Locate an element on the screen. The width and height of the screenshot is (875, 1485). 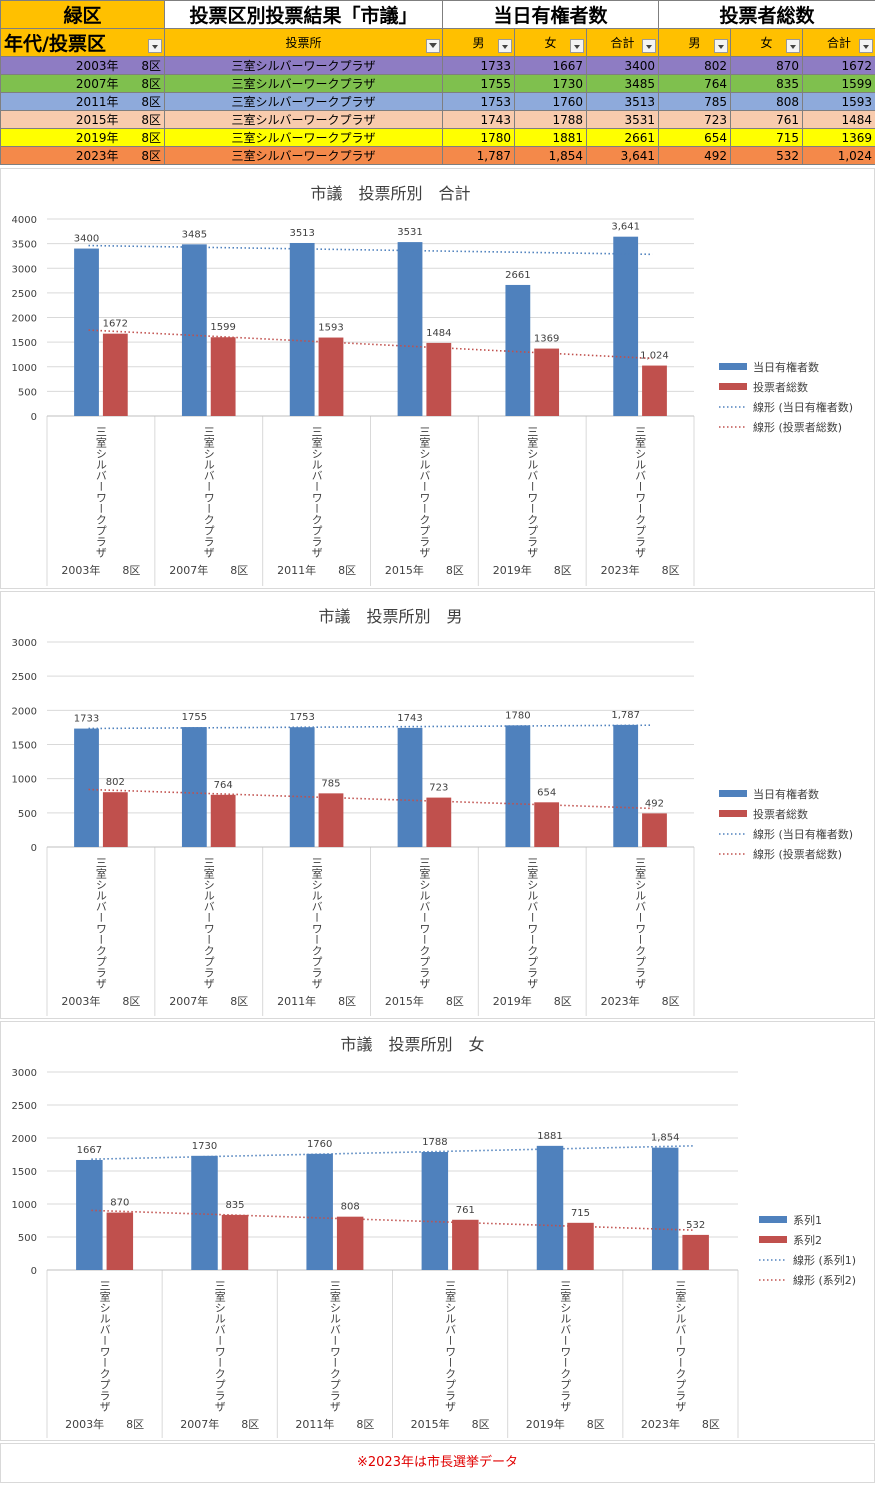
header-row-2: 年代/投票区 投票所 男 女 合計 男 女 合計 is located at coordinates (437, 42).